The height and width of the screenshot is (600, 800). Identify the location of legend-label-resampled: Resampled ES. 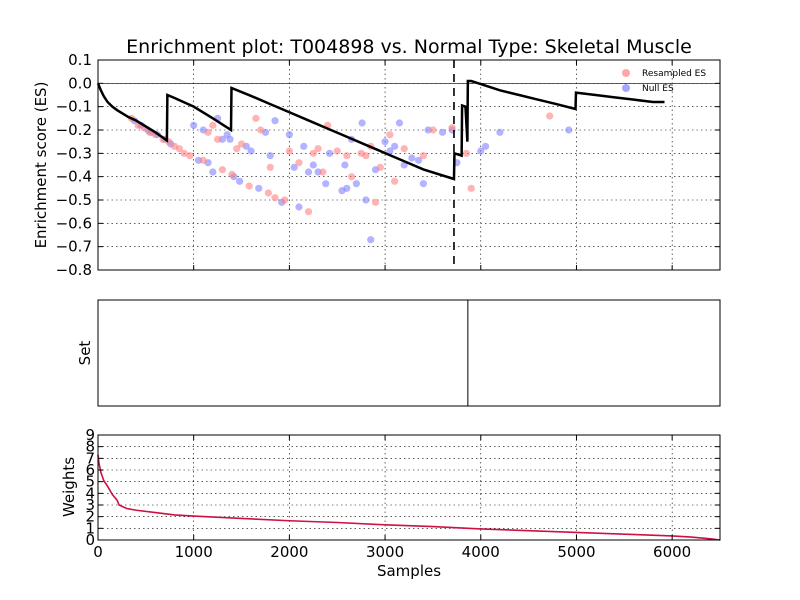
(674, 74).